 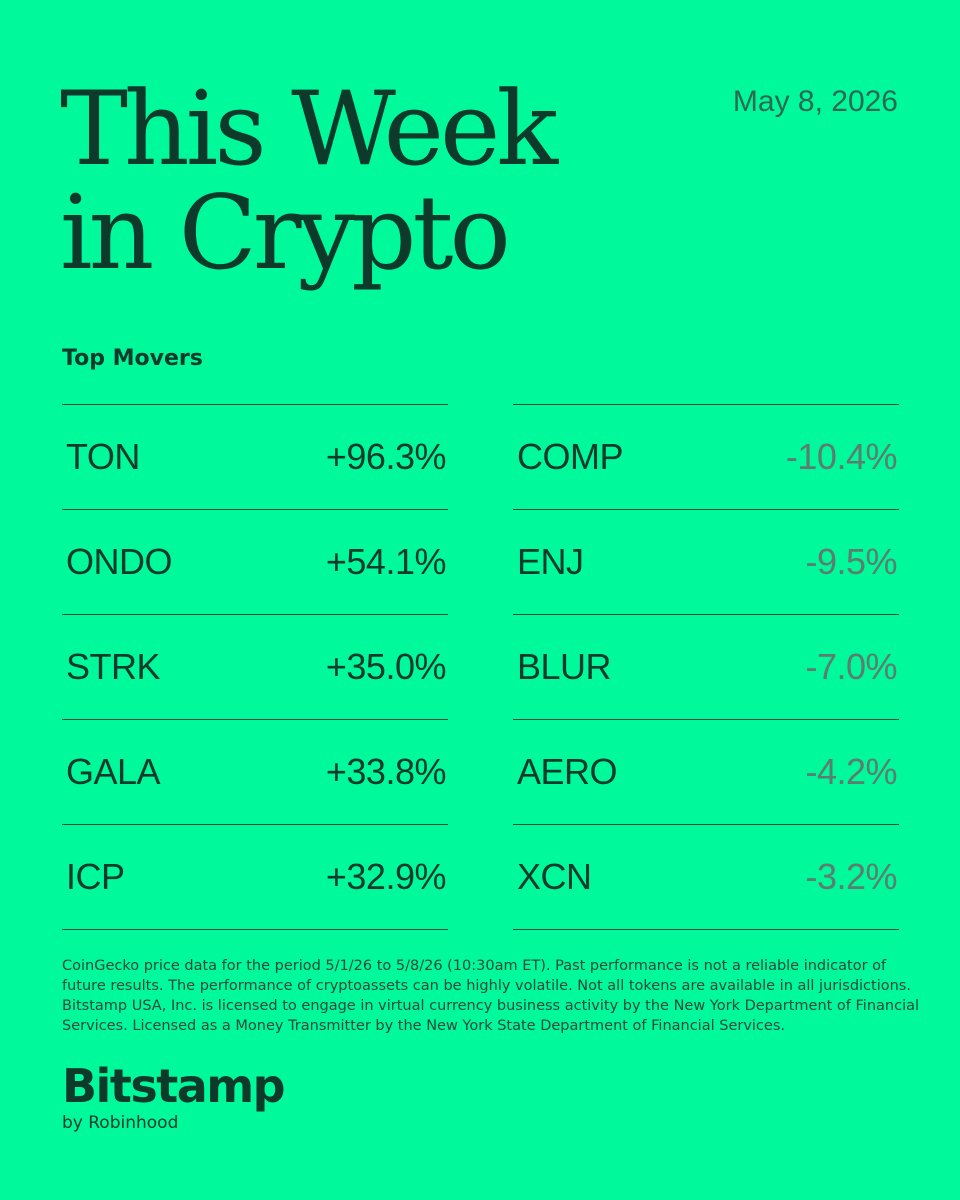 I want to click on loser-row: BLUR -7.0%, so click(x=706, y=667).